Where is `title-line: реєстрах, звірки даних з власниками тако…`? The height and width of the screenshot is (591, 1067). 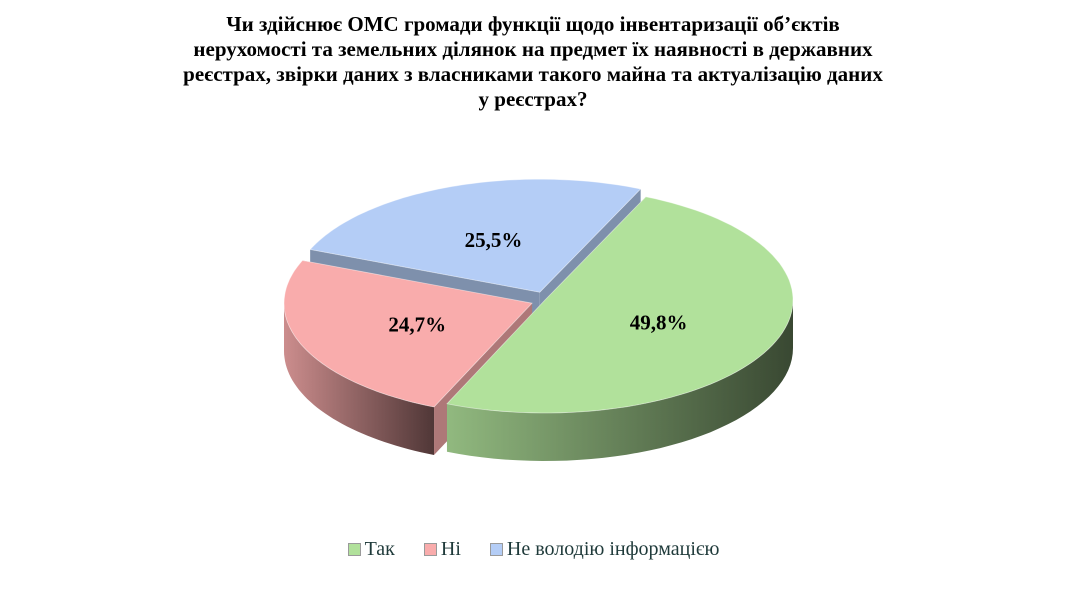
title-line: реєстрах, звірки даних з власниками тако… is located at coordinates (533, 74).